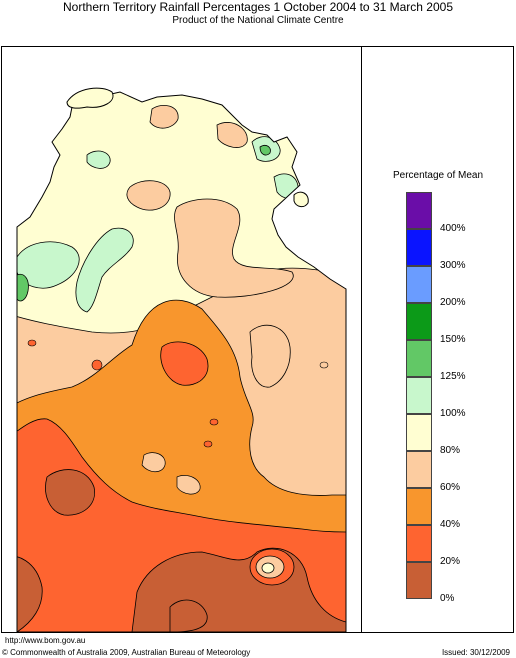  Describe the element at coordinates (450, 487) in the screenshot. I see `legend-label: 60%` at that location.